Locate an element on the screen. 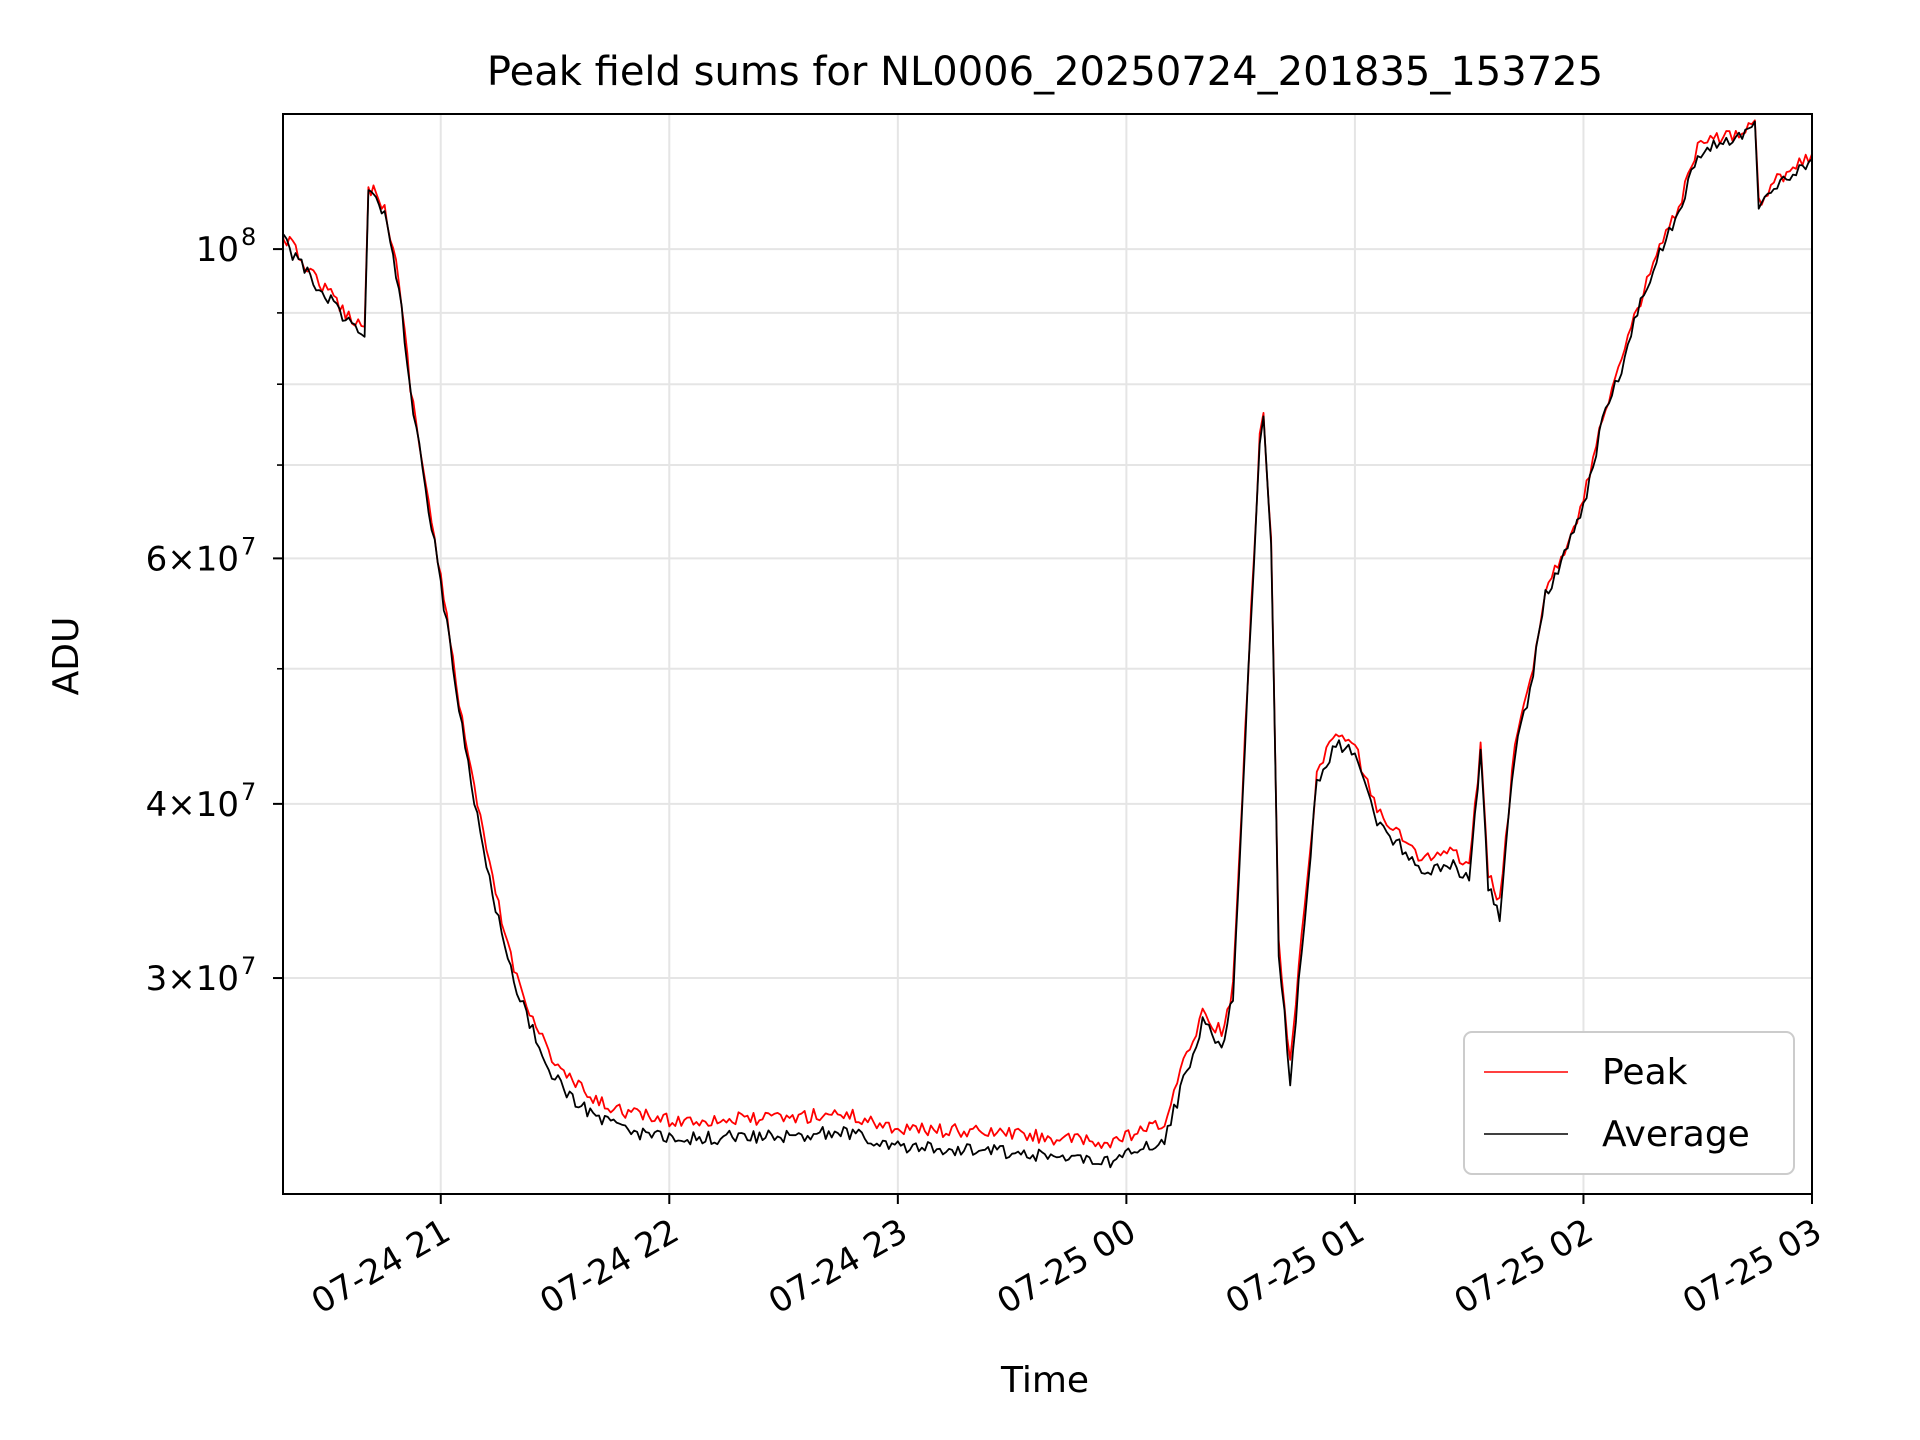 This screenshot has height=1440, width=1920. y-tick-label-exponent: 8 is located at coordinates (248, 237).